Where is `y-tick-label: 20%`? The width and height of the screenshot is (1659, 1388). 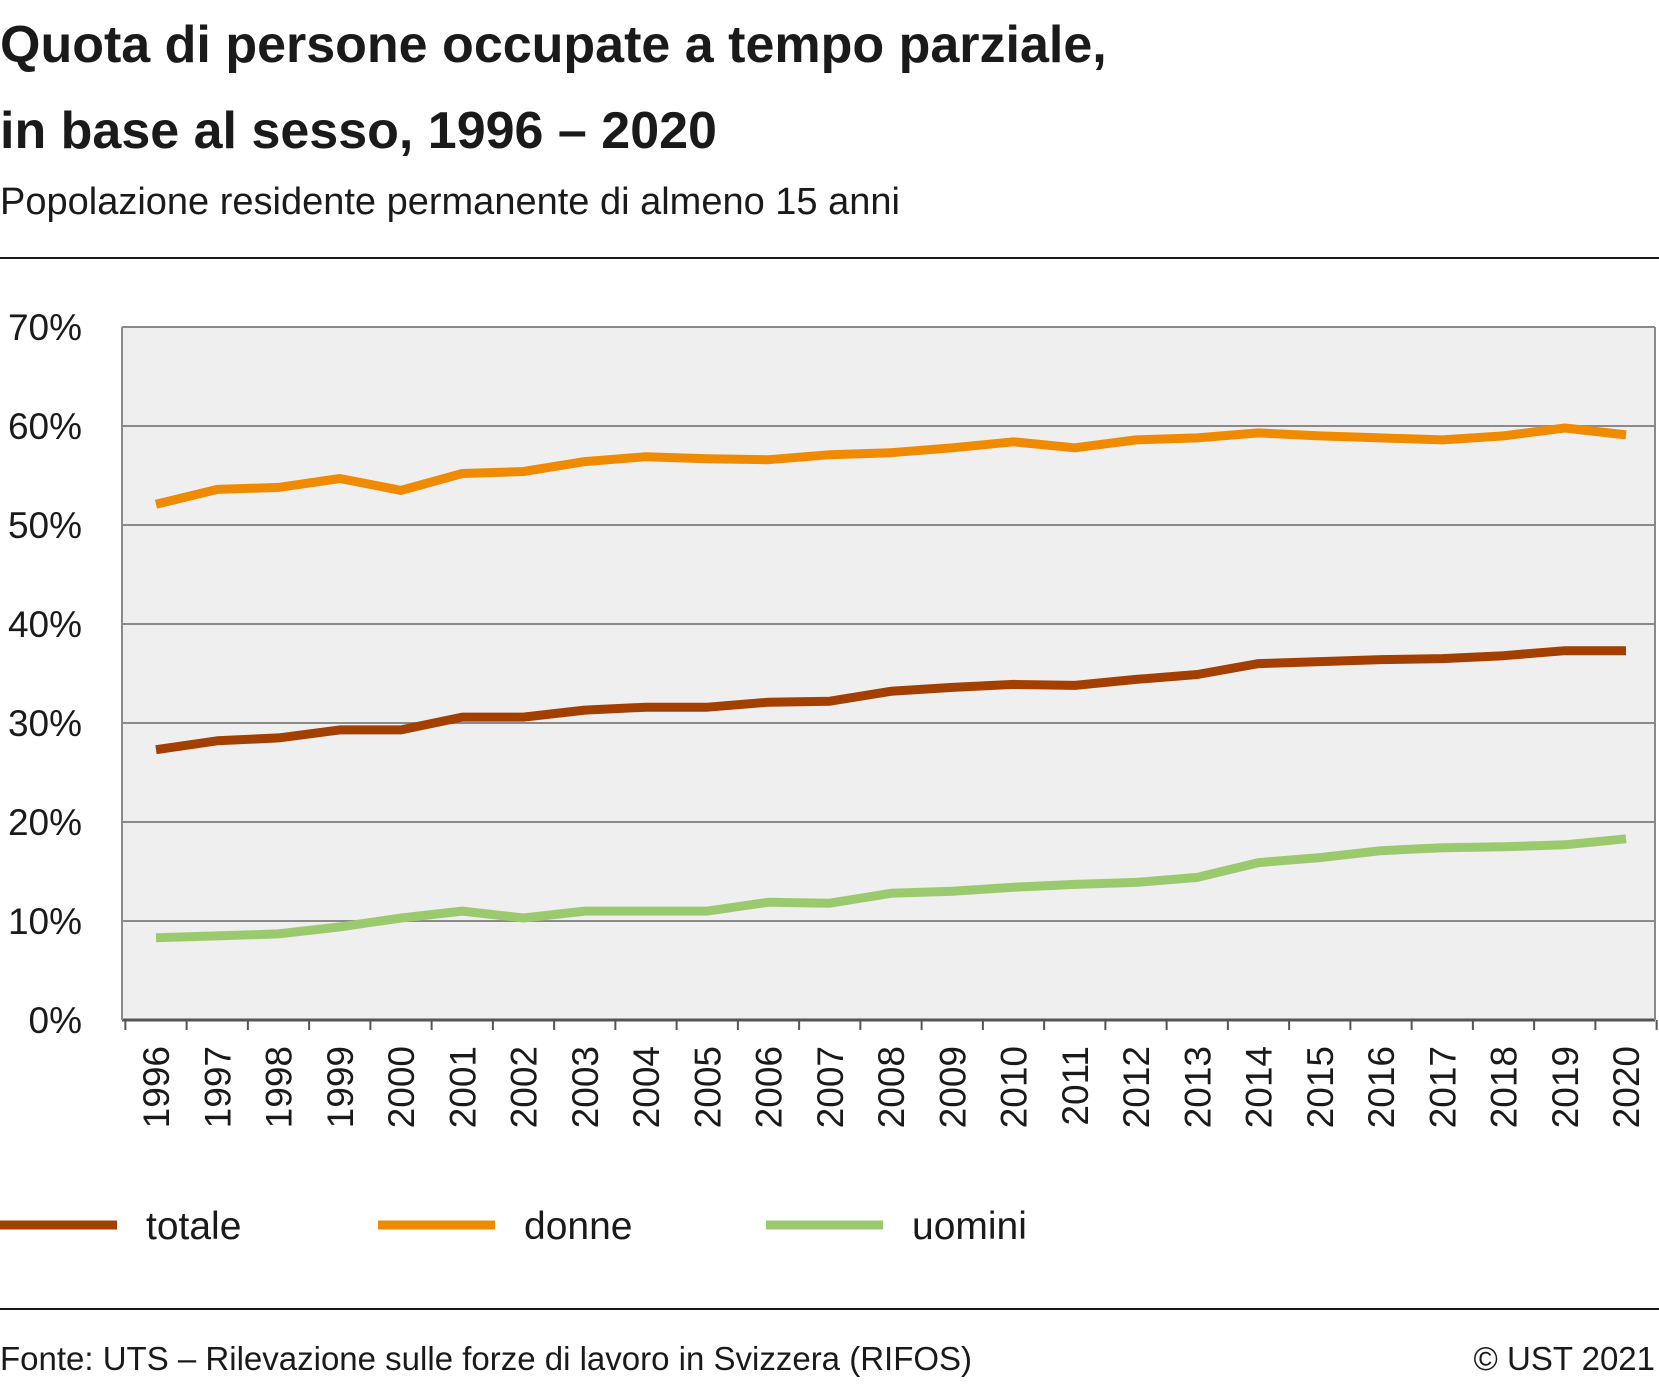
y-tick-label: 20% is located at coordinates (45, 822).